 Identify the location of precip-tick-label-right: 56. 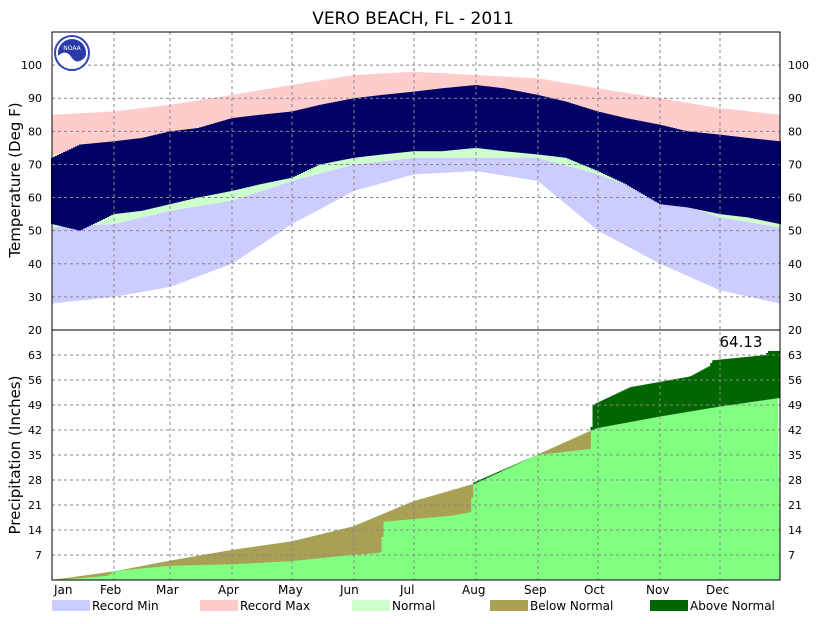
(795, 380).